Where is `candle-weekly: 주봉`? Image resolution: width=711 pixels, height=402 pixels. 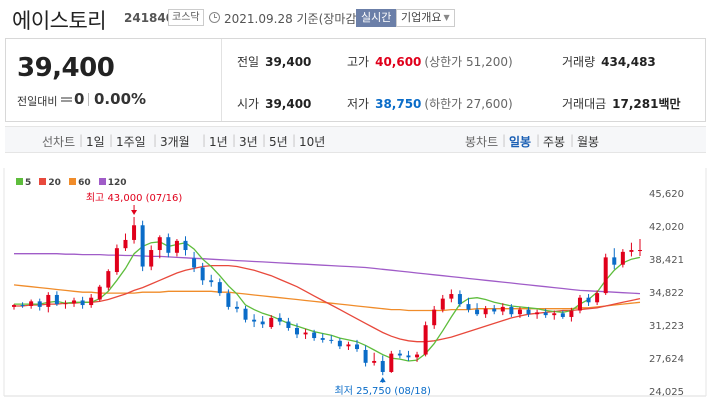
candle-weekly: 주봉 is located at coordinates (554, 142).